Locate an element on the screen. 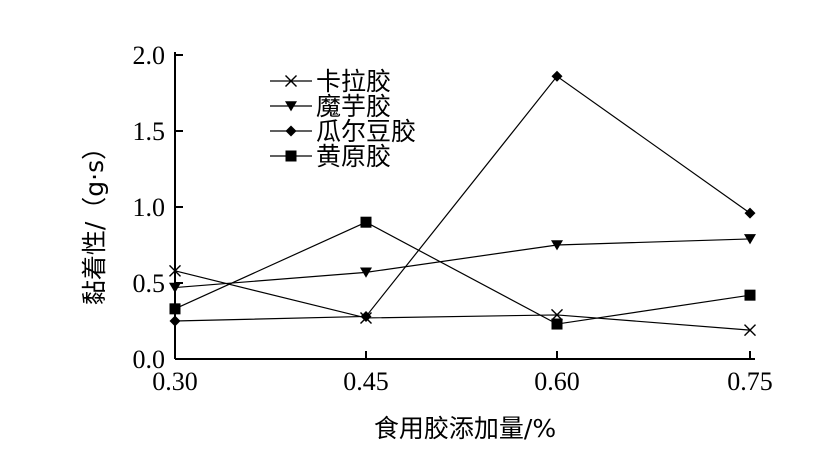  y-tick-label: 0.0 is located at coordinates (149, 359).